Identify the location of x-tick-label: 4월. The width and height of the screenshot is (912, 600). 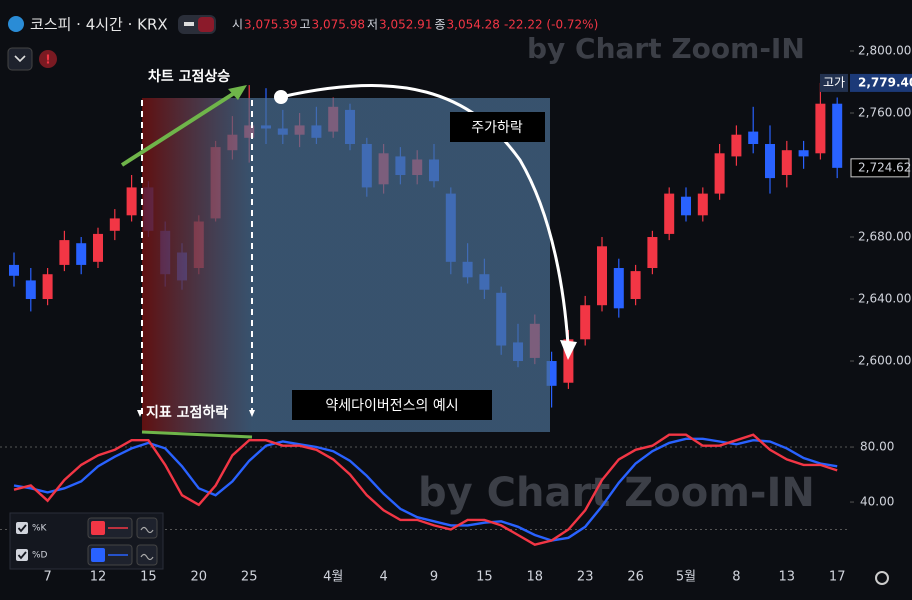
(333, 577).